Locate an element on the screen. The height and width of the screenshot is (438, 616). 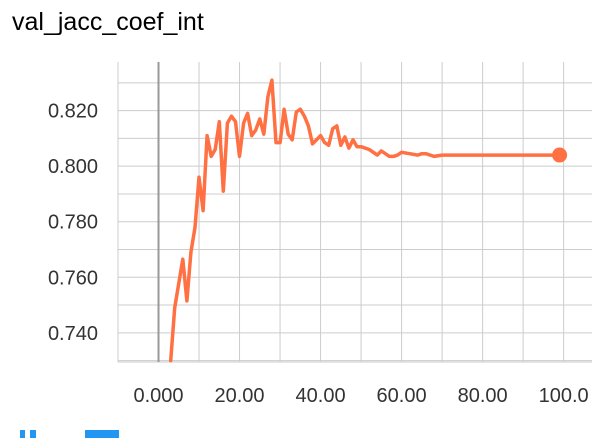
expand-chart-icon is located at coordinates (102, 434).